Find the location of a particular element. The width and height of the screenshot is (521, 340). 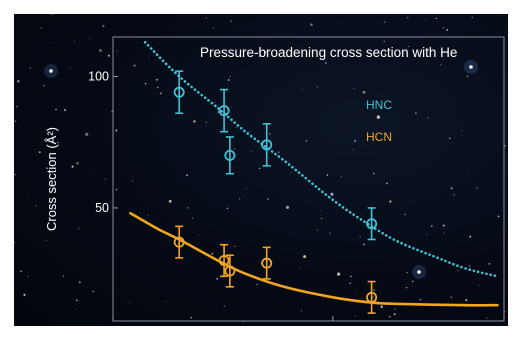

legend-hnc: HNC is located at coordinates (379, 105).